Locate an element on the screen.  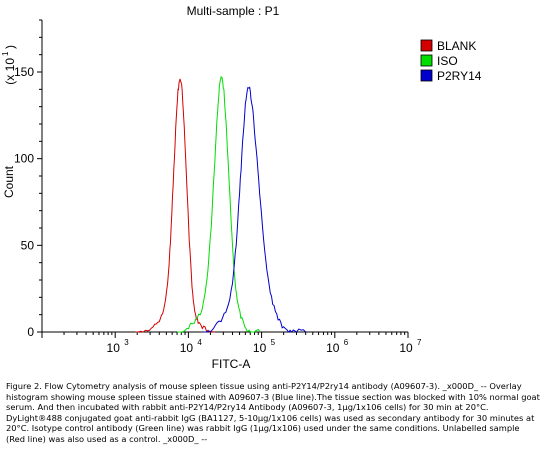
y-multiplier-exp: 1 is located at coordinates (5, 53).